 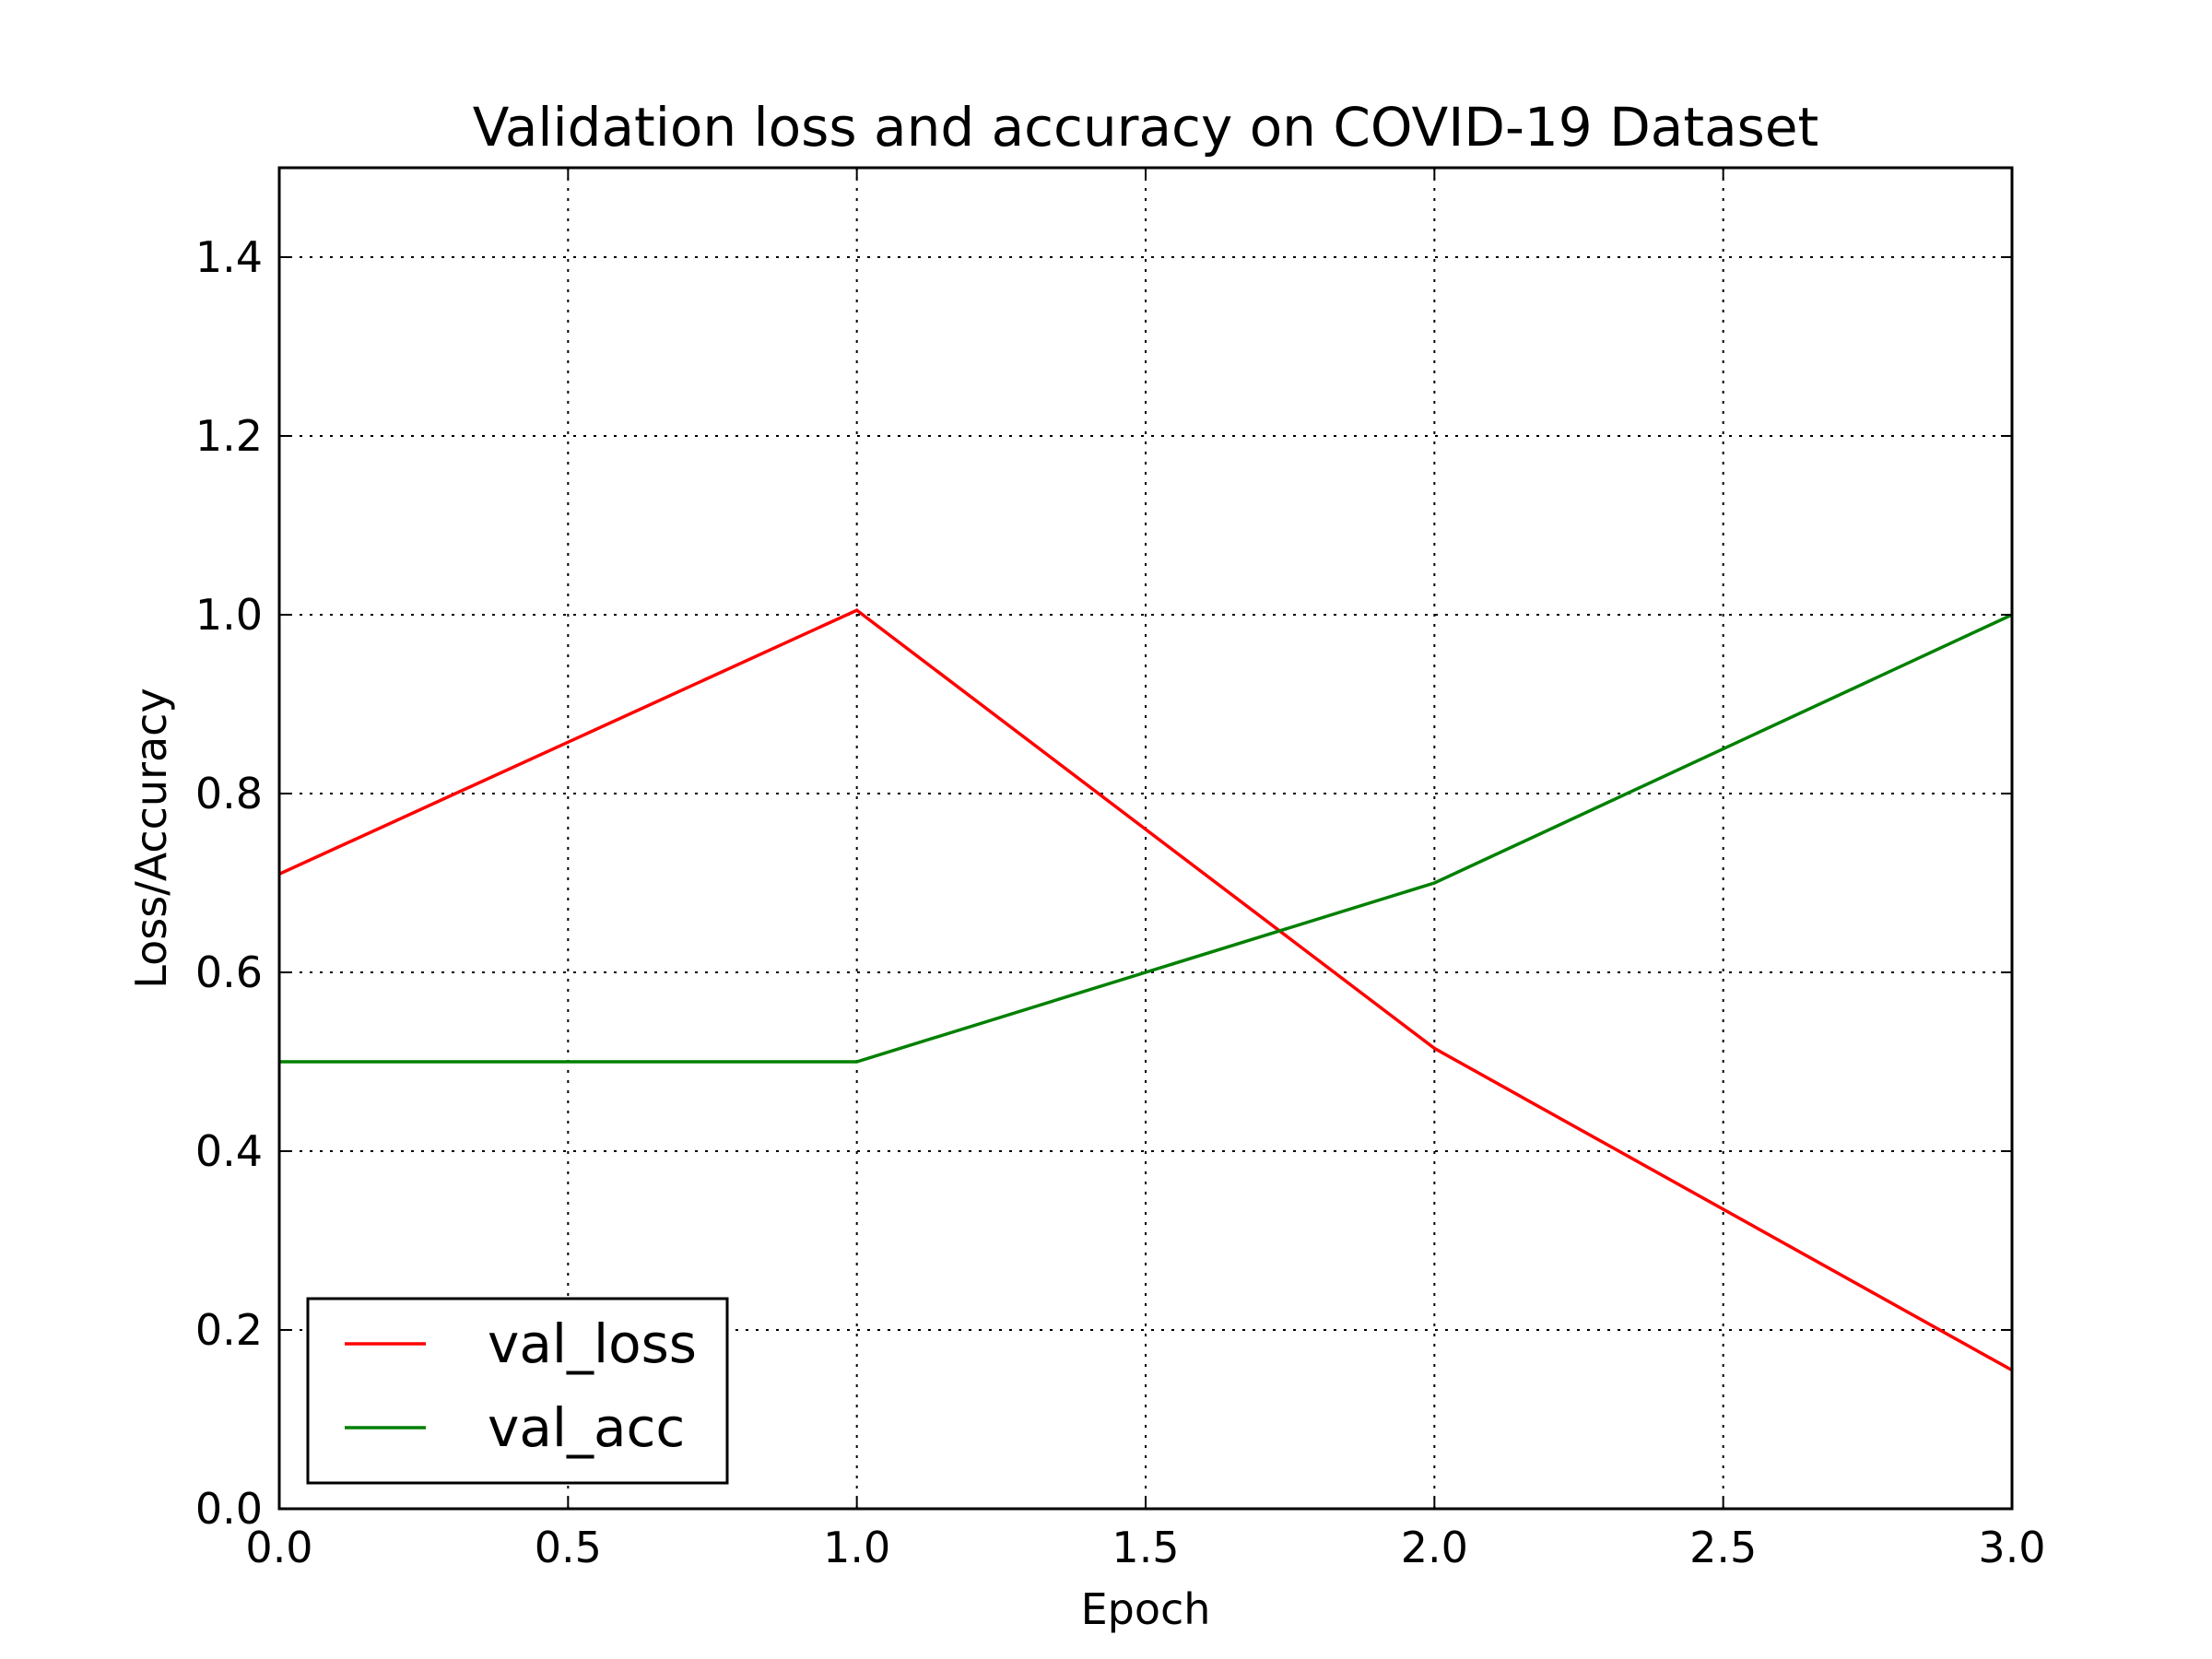 I want to click on x-tick-label: 1.5, so click(x=1145, y=1547).